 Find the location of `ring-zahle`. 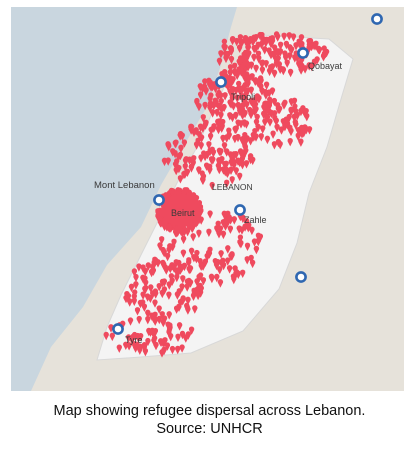

ring-zahle is located at coordinates (240, 210).